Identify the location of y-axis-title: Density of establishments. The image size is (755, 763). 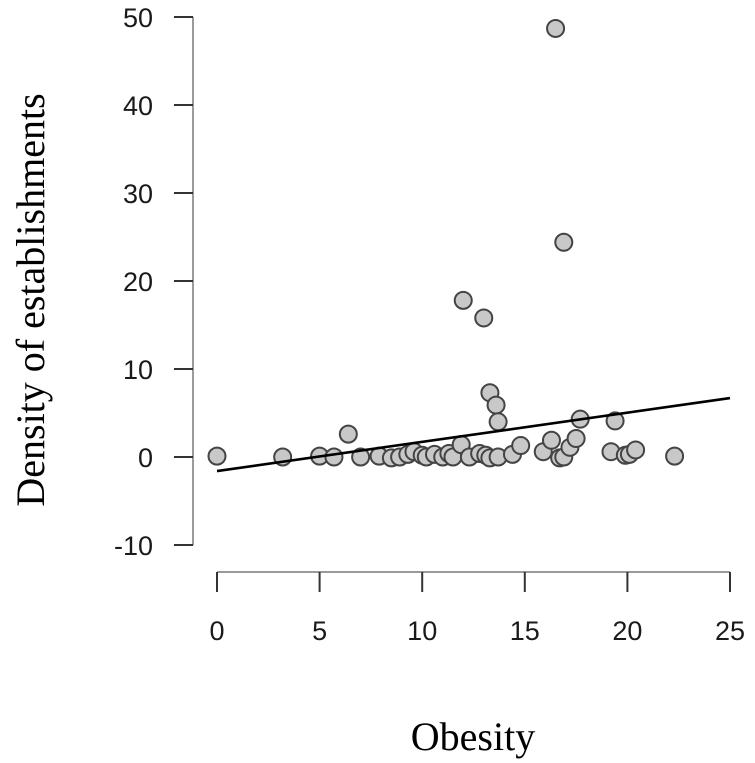
(30, 299).